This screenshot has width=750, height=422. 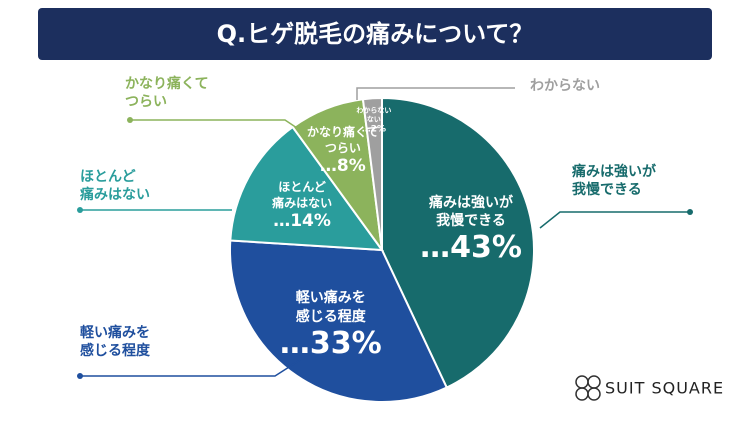 What do you see at coordinates (588, 388) in the screenshot?
I see `brand-logo` at bounding box center [588, 388].